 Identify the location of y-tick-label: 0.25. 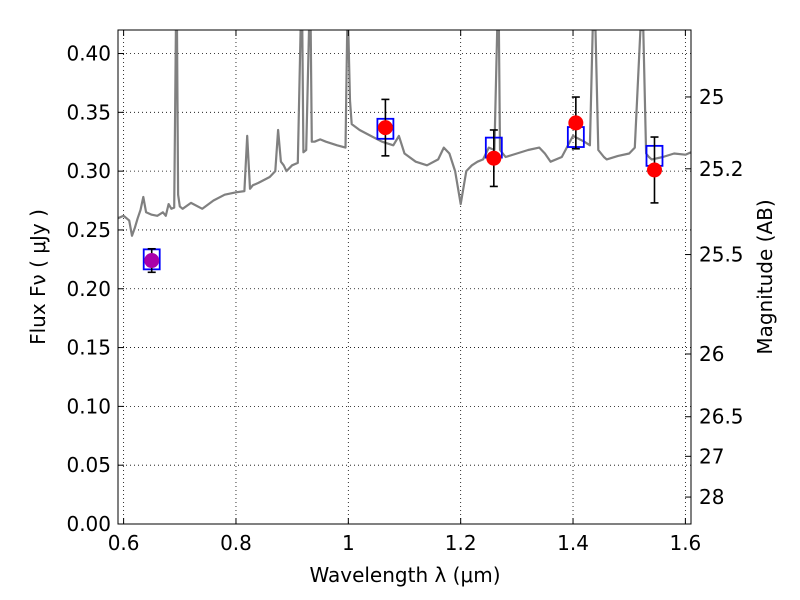
(88, 230).